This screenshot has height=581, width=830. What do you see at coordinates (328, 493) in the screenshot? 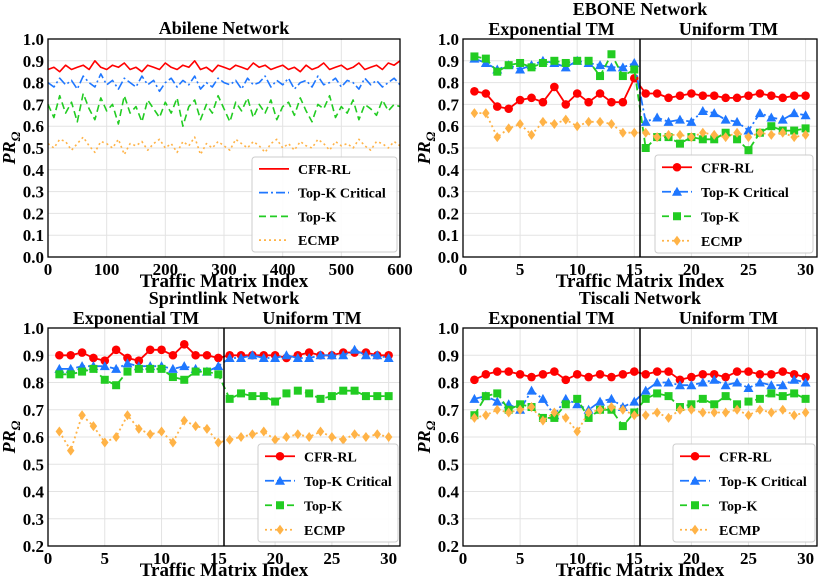
I see `legend: CFR-RL Top-K Critical Top-K ECMP` at bounding box center [328, 493].